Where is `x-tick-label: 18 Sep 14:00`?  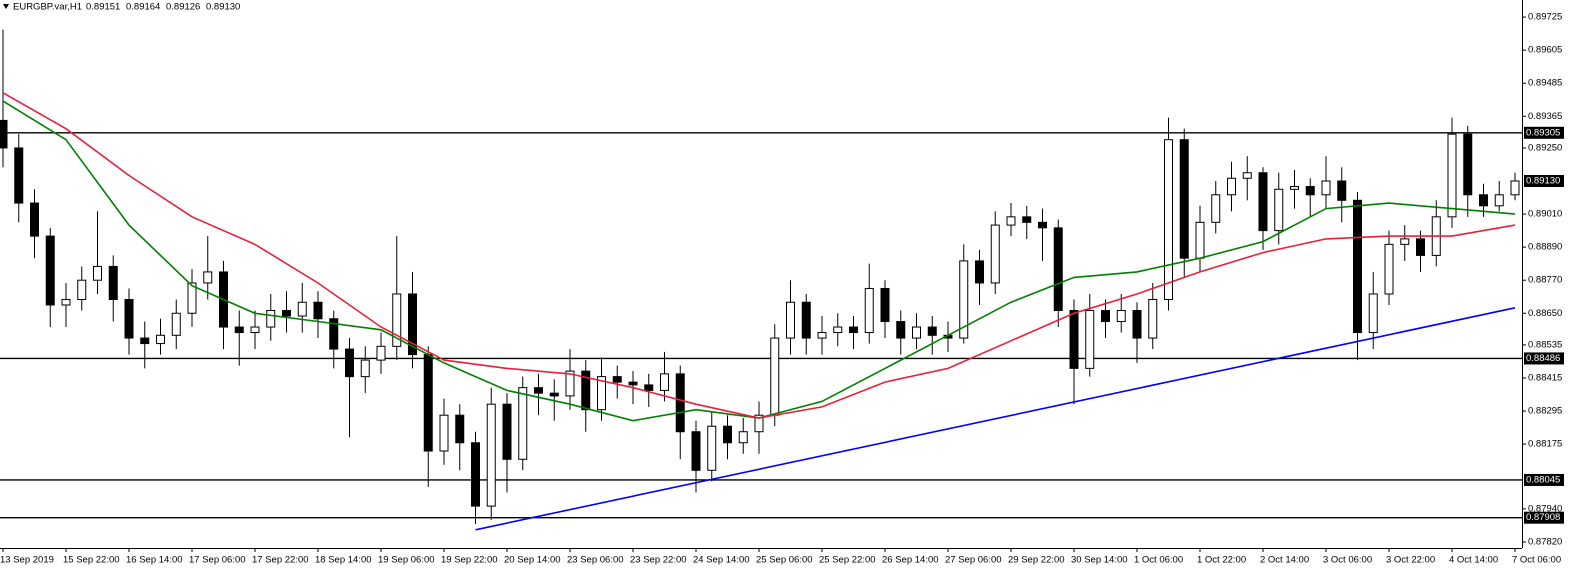
x-tick-label: 18 Sep 14:00 is located at coordinates (343, 560).